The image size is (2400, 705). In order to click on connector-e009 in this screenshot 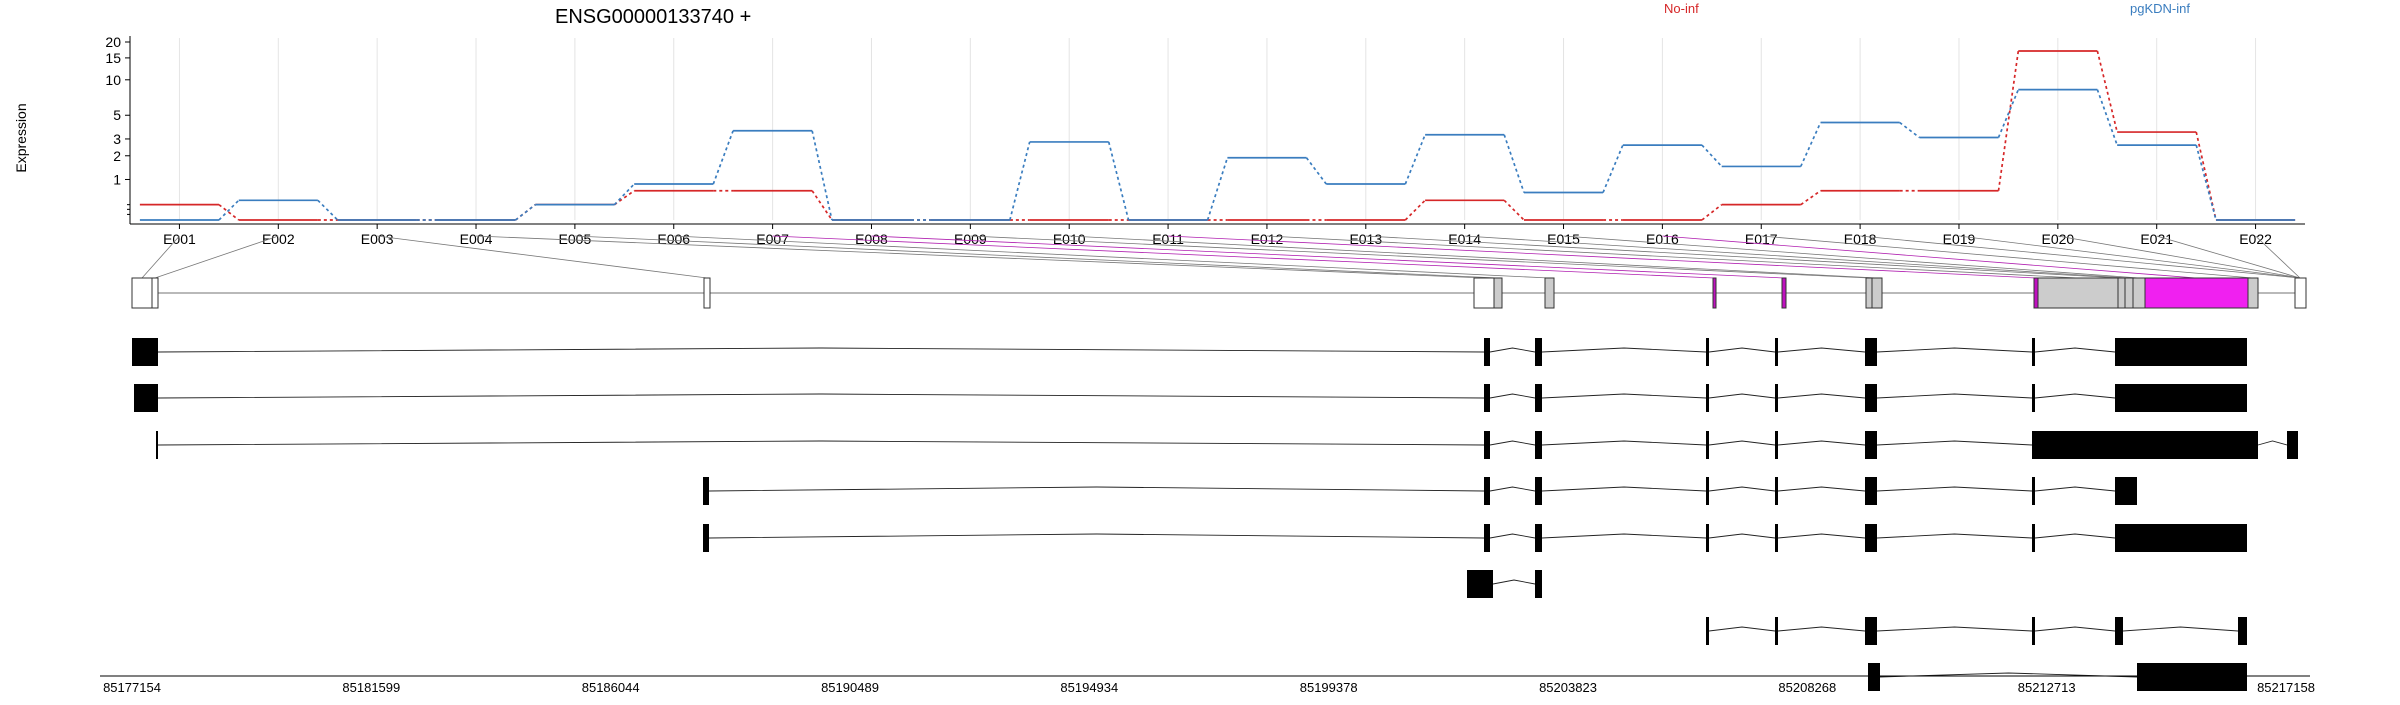, I will do `click(1420, 257)`.